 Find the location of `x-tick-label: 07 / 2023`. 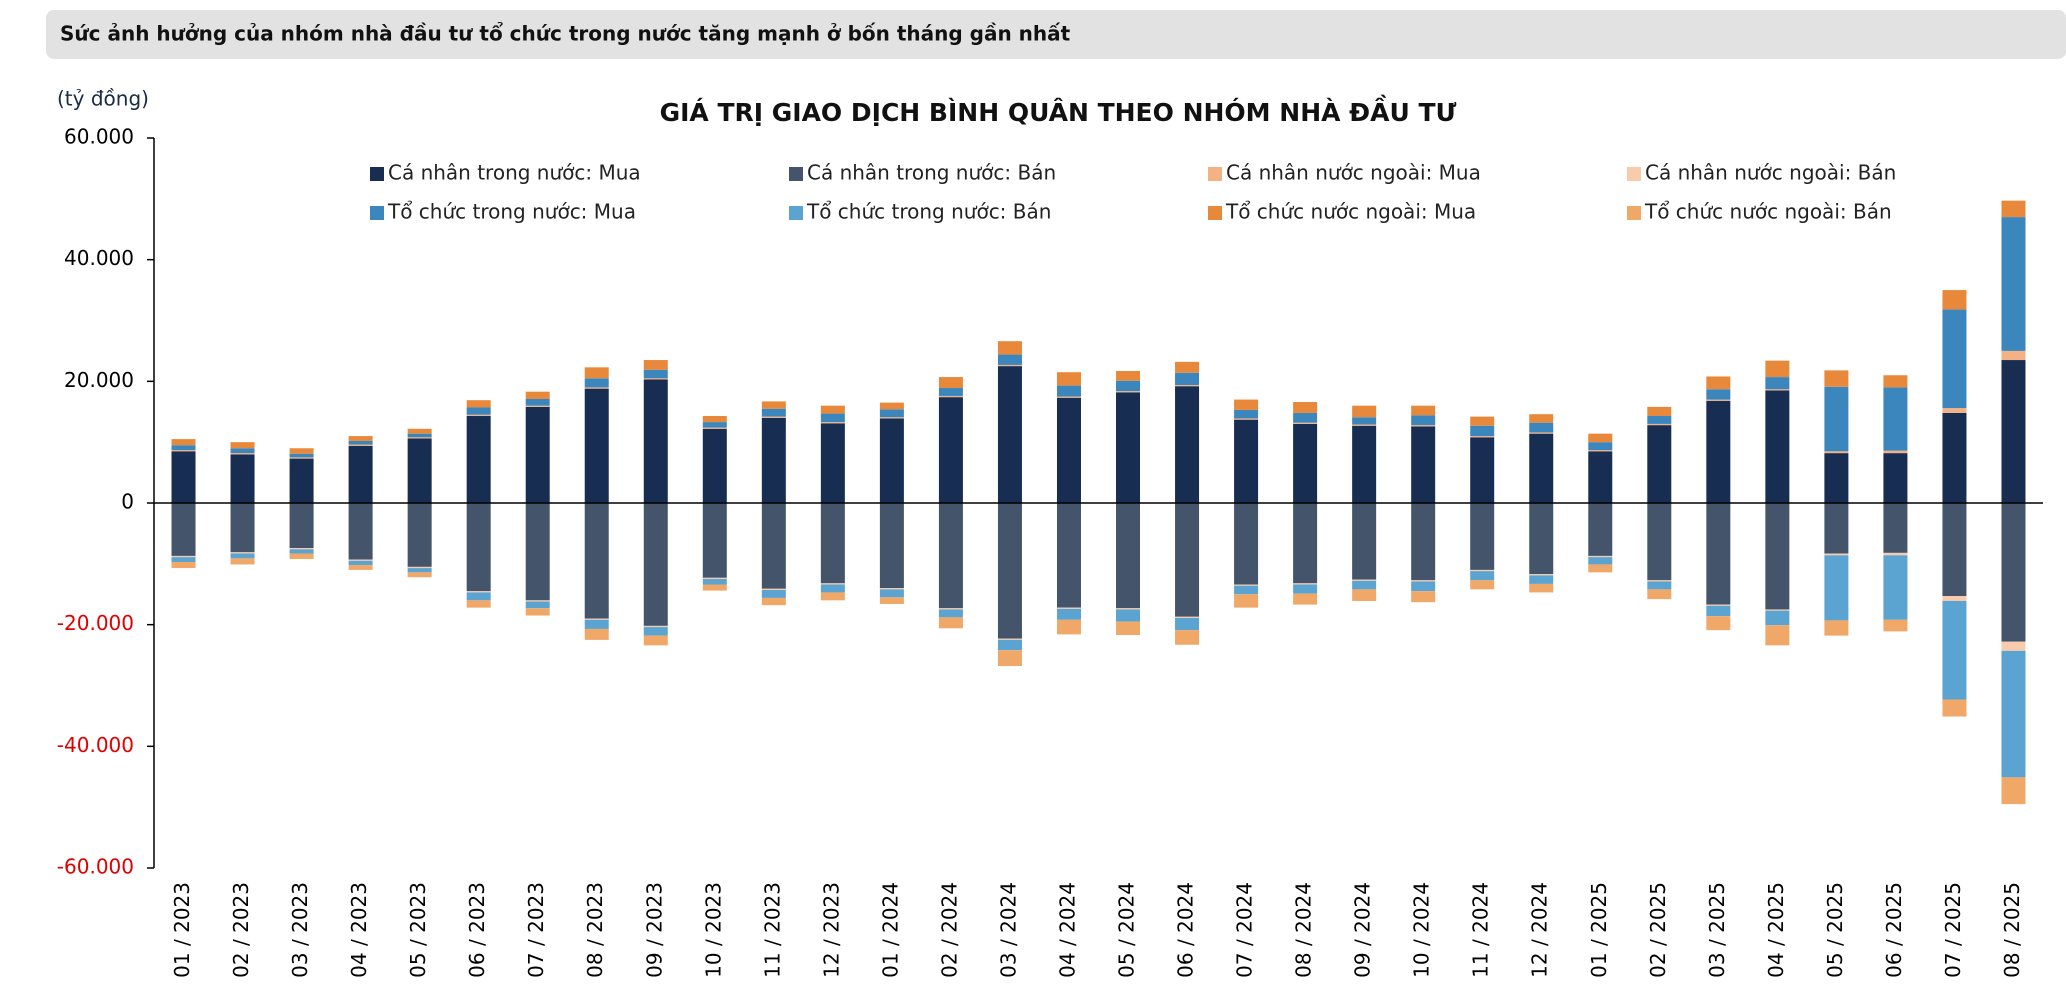

x-tick-label: 07 / 2023 is located at coordinates (536, 930).